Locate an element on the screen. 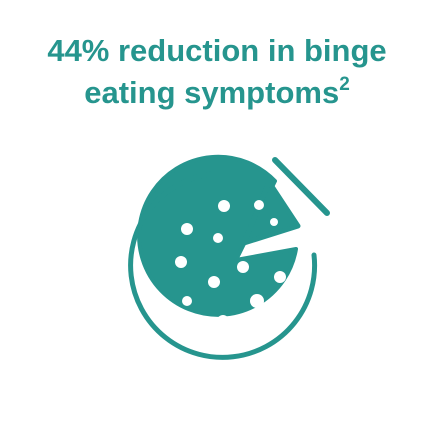 This screenshot has height=432, width=434. pizza-slice-crust is located at coordinates (301, 186).